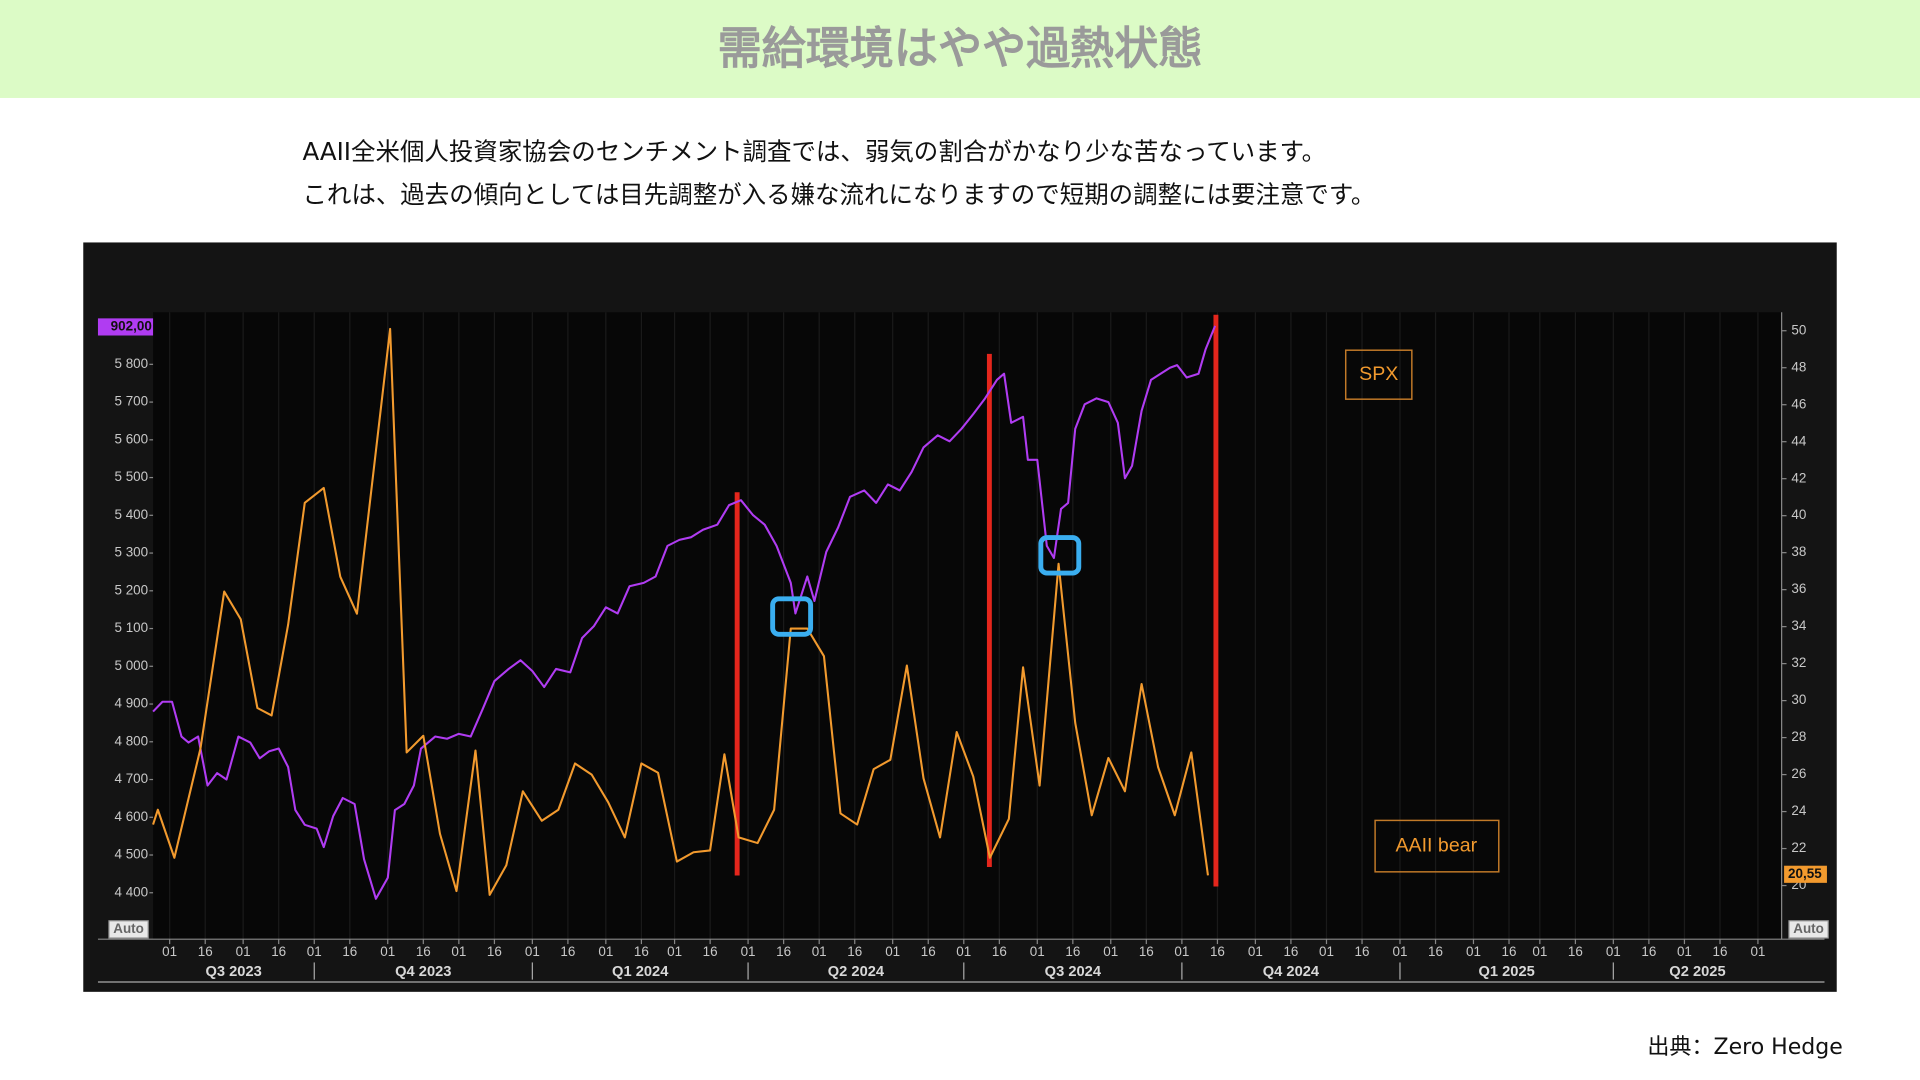  What do you see at coordinates (1798, 625) in the screenshot?
I see `y2-tick-label: 34` at bounding box center [1798, 625].